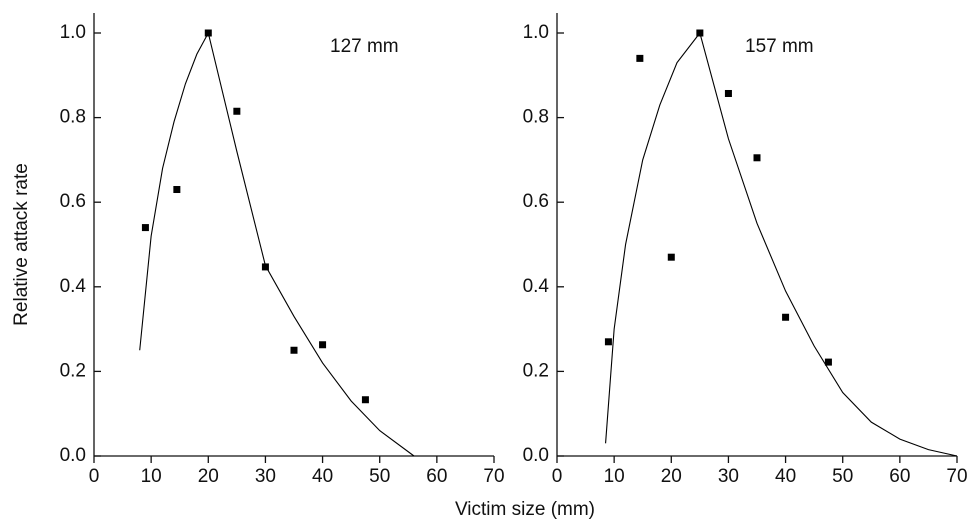 This screenshot has width=974, height=527. Describe the element at coordinates (21, 244) in the screenshot. I see `y-axis-label: Relative attack rate` at that location.